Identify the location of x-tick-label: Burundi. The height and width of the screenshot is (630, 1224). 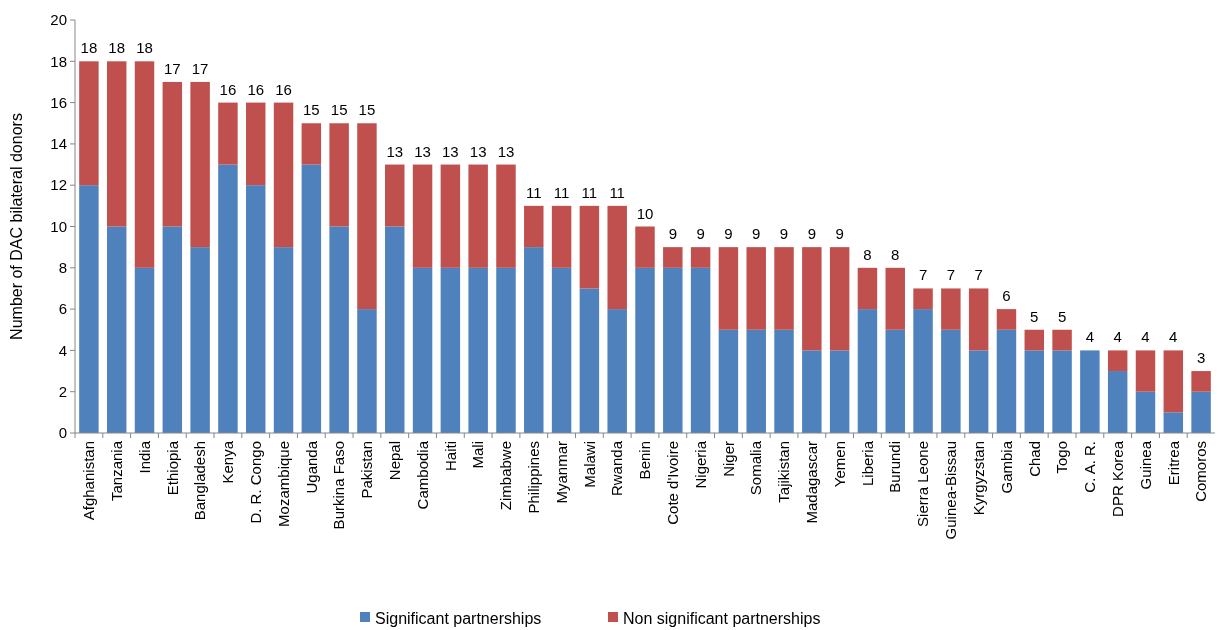
(895, 467).